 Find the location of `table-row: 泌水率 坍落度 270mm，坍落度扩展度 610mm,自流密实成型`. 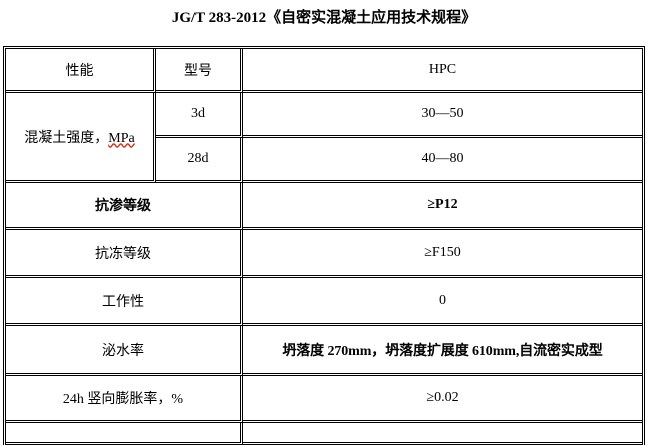

table-row: 泌水率 坍落度 270mm，坍落度扩展度 610mm,自流密实成型 is located at coordinates (324, 351).